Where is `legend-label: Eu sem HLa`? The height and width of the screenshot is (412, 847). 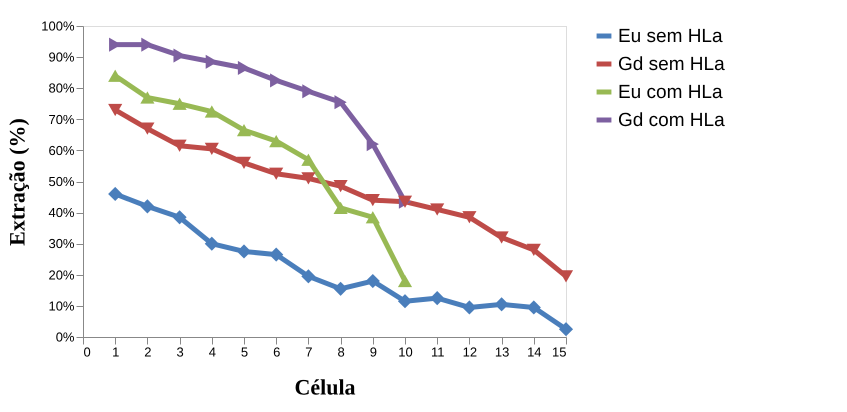 legend-label: Eu sem HLa is located at coordinates (670, 36).